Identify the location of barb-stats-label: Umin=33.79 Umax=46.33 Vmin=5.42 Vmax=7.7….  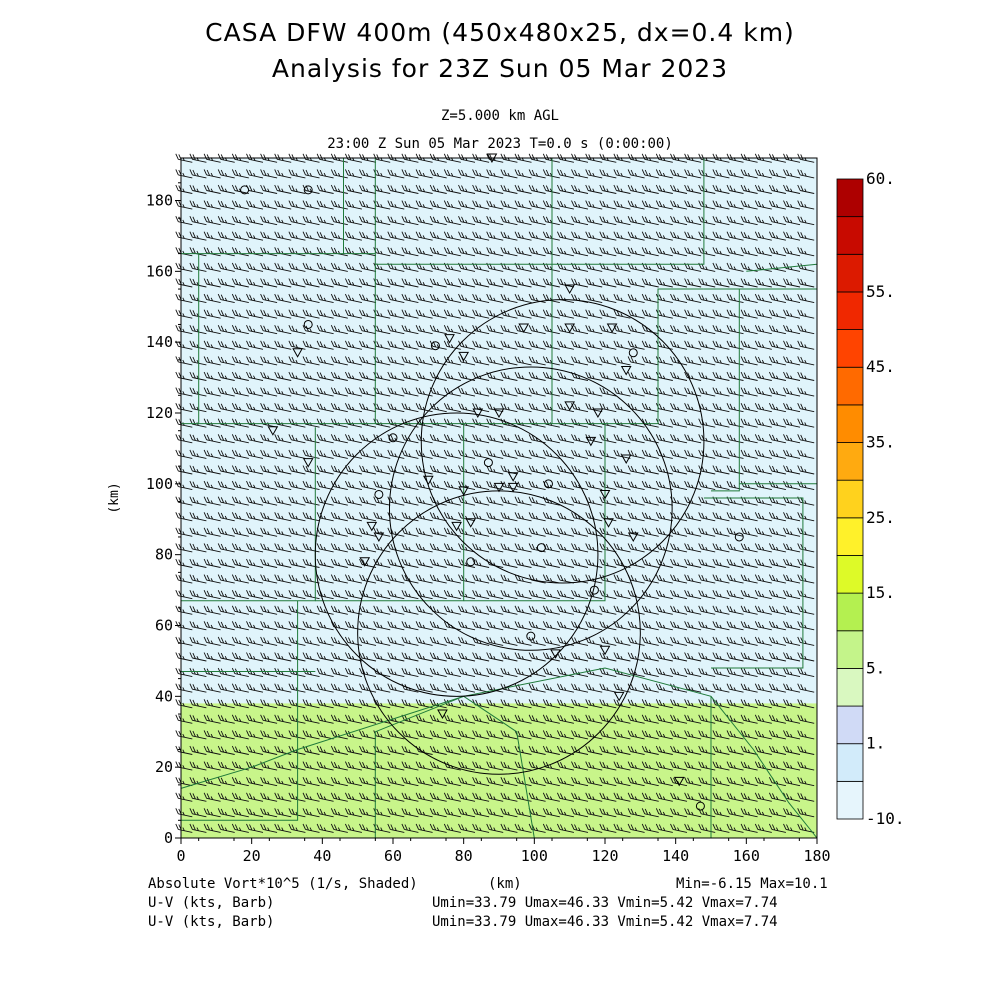
(605, 903).